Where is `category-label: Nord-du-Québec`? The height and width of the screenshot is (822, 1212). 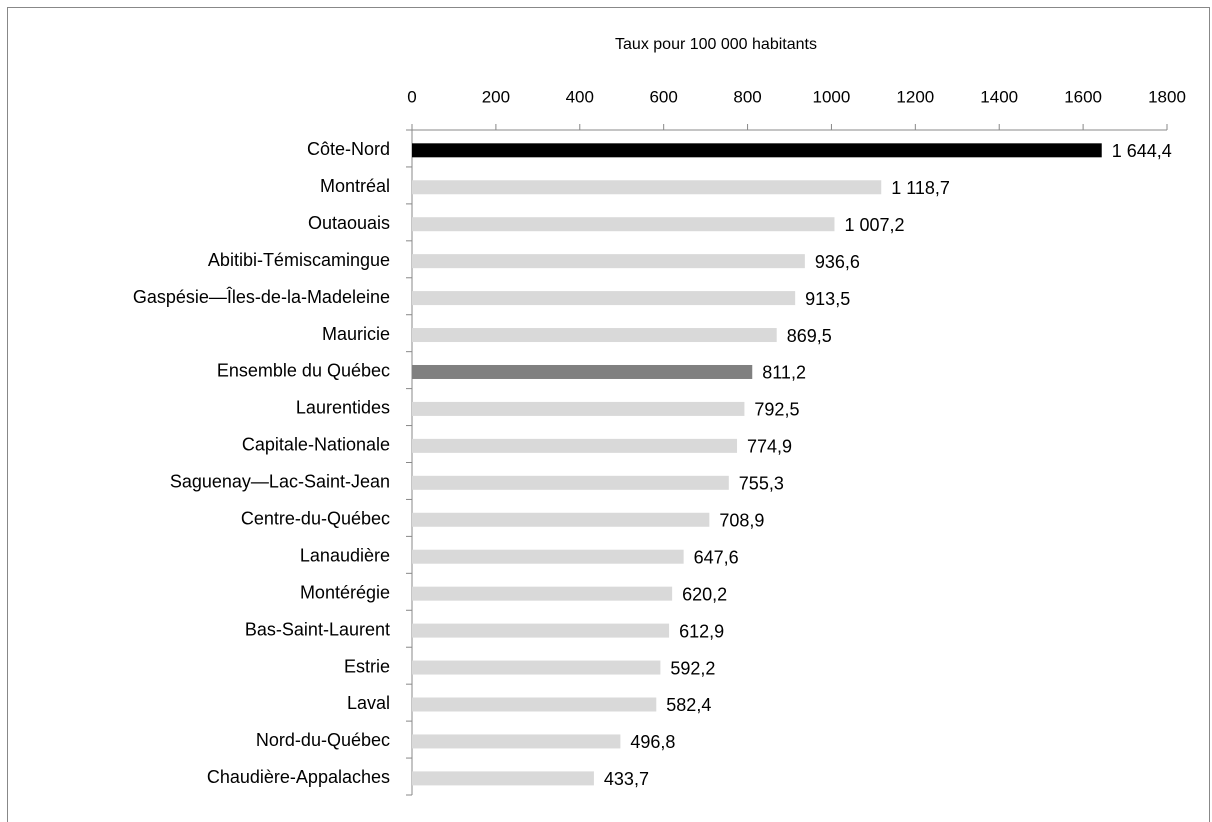
category-label: Nord-du-Québec is located at coordinates (323, 740).